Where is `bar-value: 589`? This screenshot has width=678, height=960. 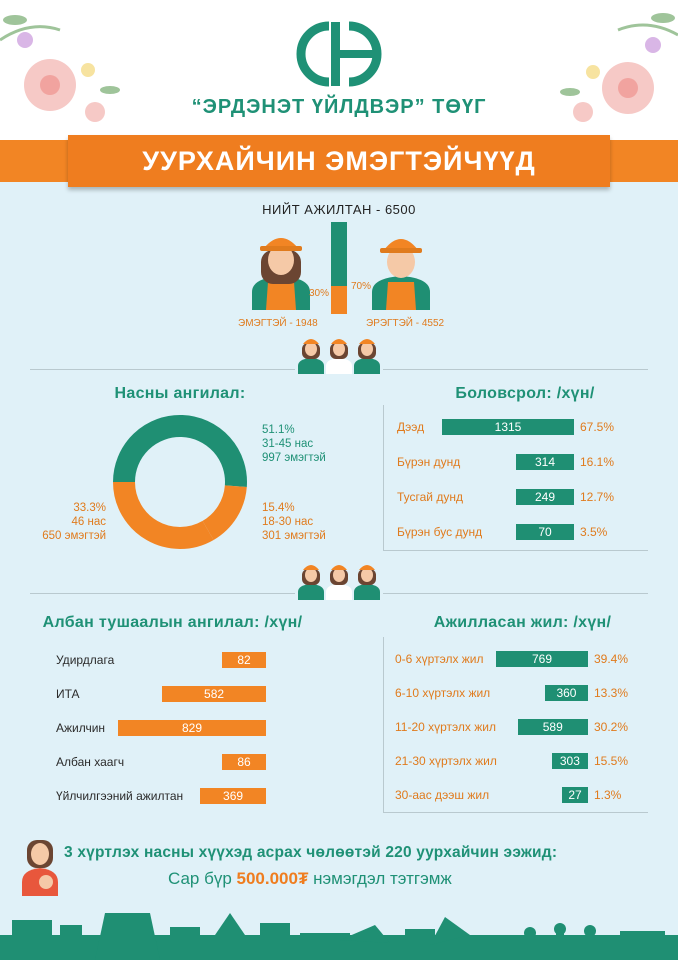 bar-value: 589 is located at coordinates (552, 727).